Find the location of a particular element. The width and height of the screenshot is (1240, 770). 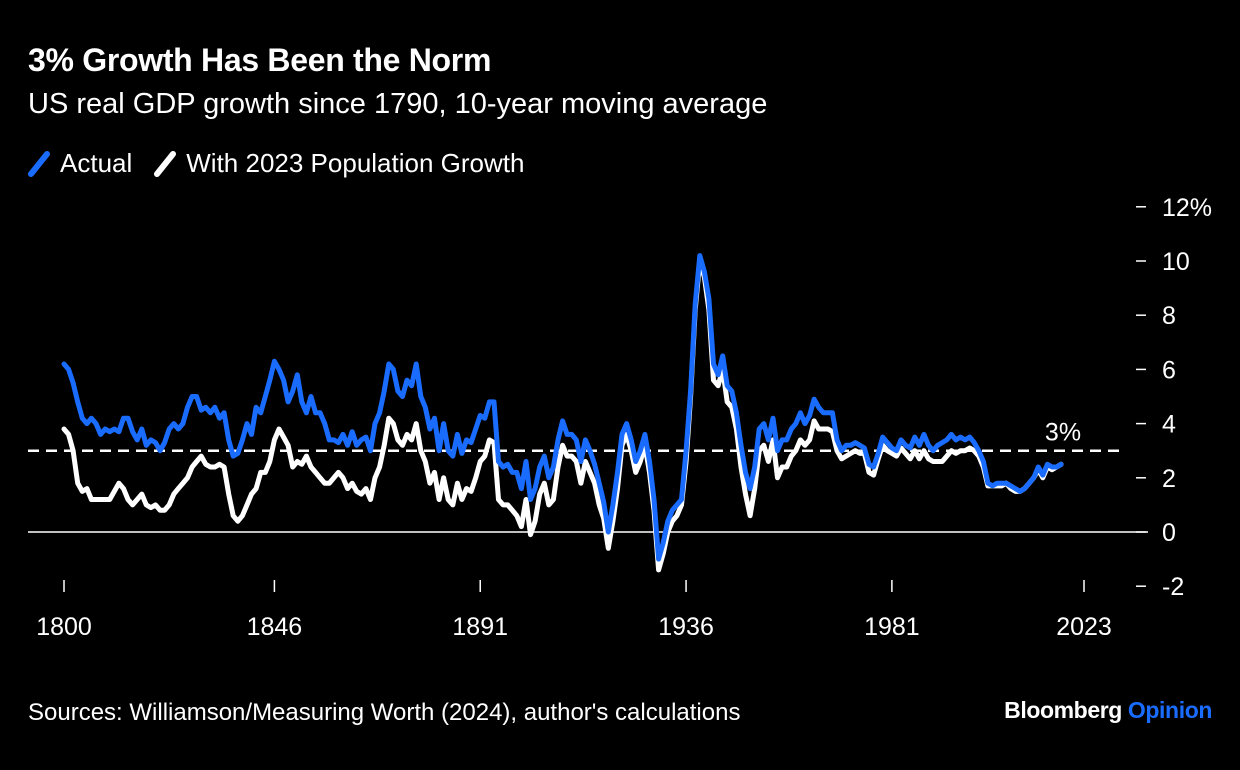

y-tick-label: -2 is located at coordinates (1173, 587).